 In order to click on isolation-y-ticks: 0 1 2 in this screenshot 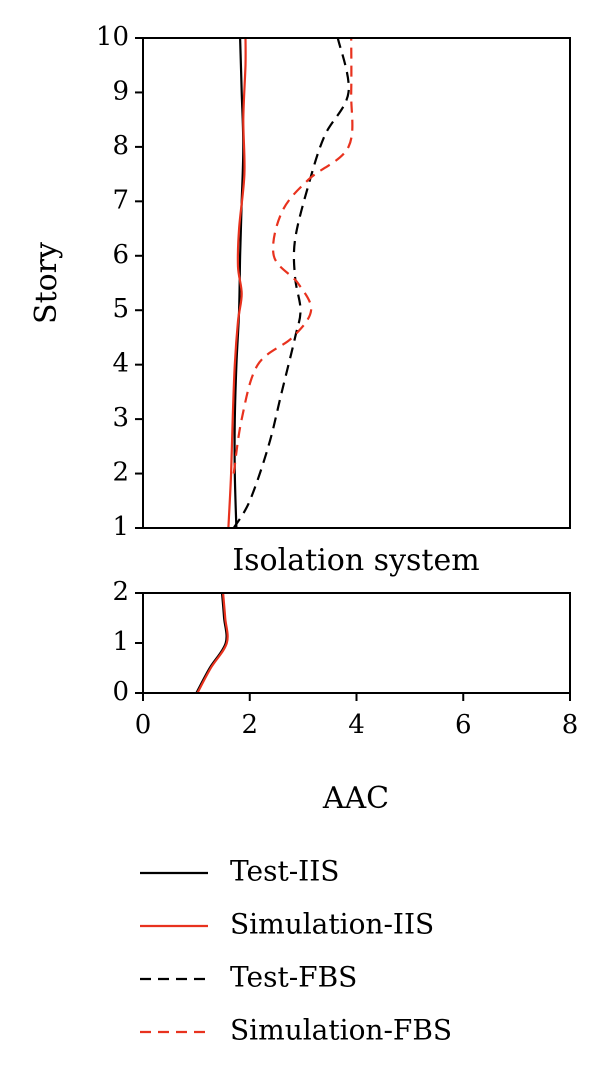, I will do `click(127, 642)`.